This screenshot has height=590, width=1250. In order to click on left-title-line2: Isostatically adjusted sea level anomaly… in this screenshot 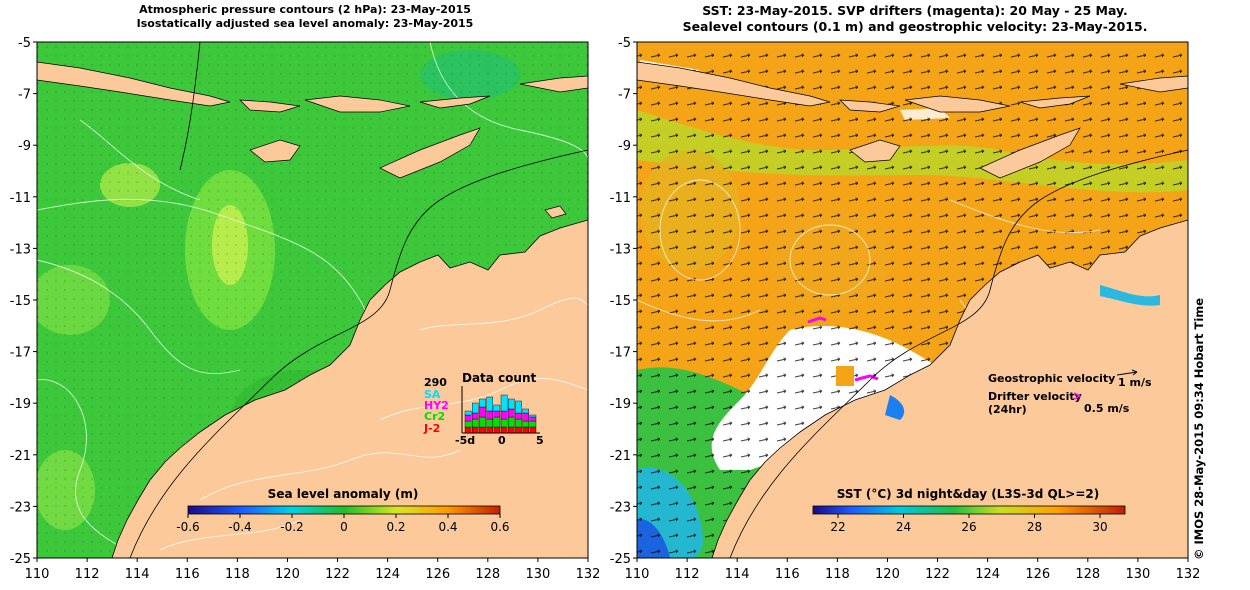, I will do `click(305, 23)`.